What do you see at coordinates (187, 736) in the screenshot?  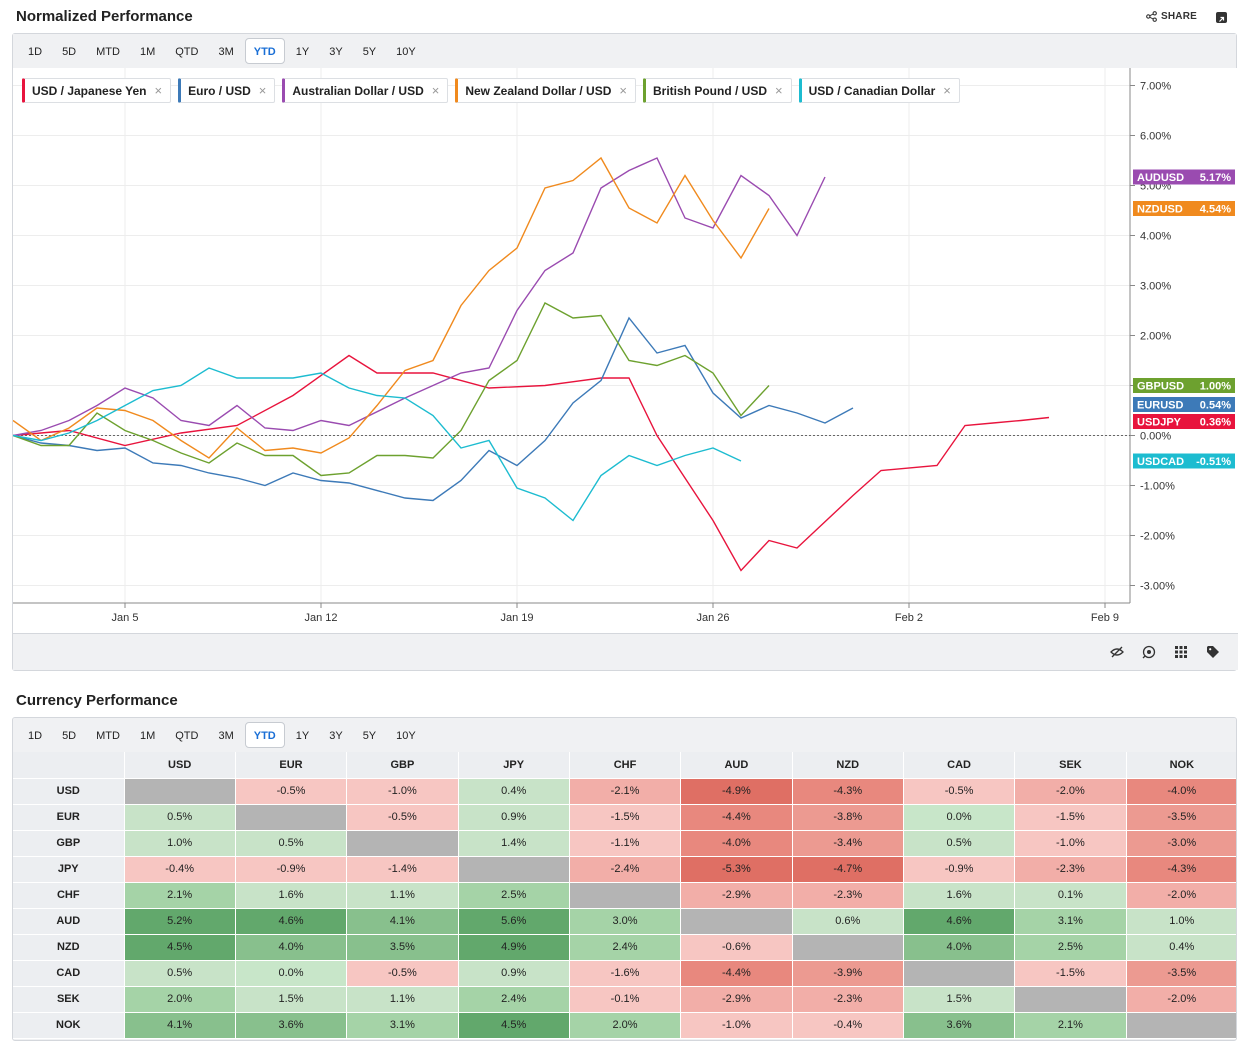 I see `table-range-qtd: QTD` at bounding box center [187, 736].